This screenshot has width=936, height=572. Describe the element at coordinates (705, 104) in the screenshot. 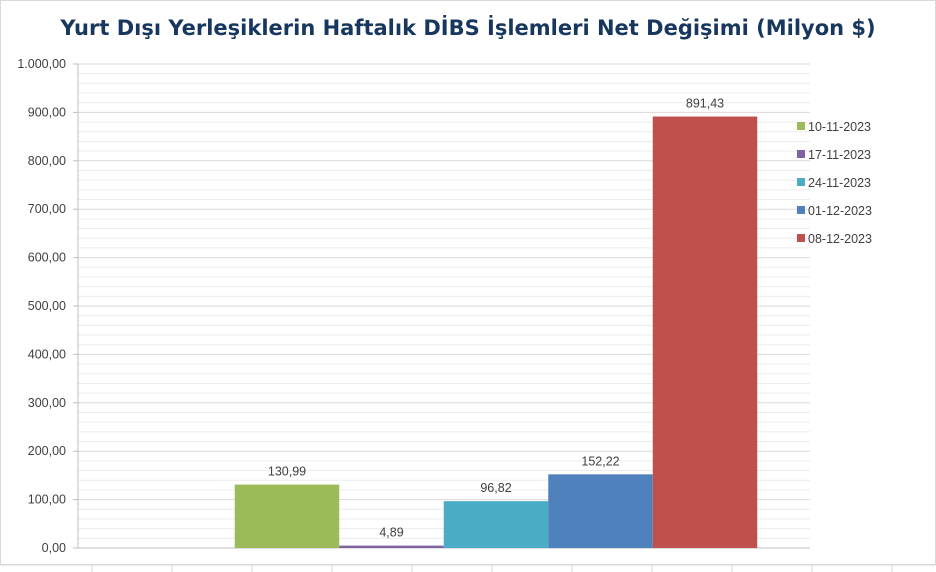

I see `data-label: 891,43` at that location.